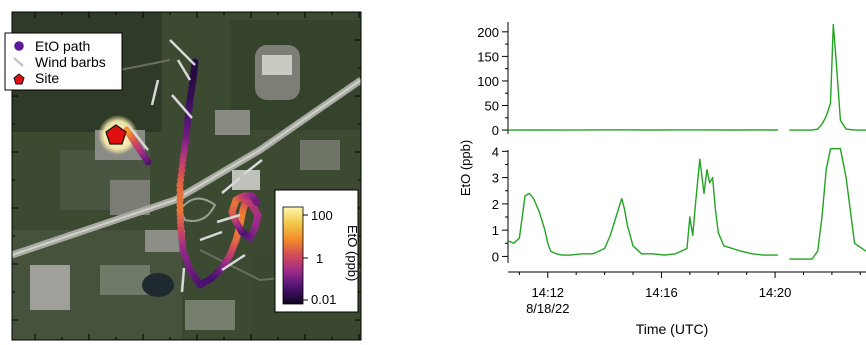 Image resolution: width=866 pixels, height=345 pixels. I want to click on site-marker, so click(116, 134).